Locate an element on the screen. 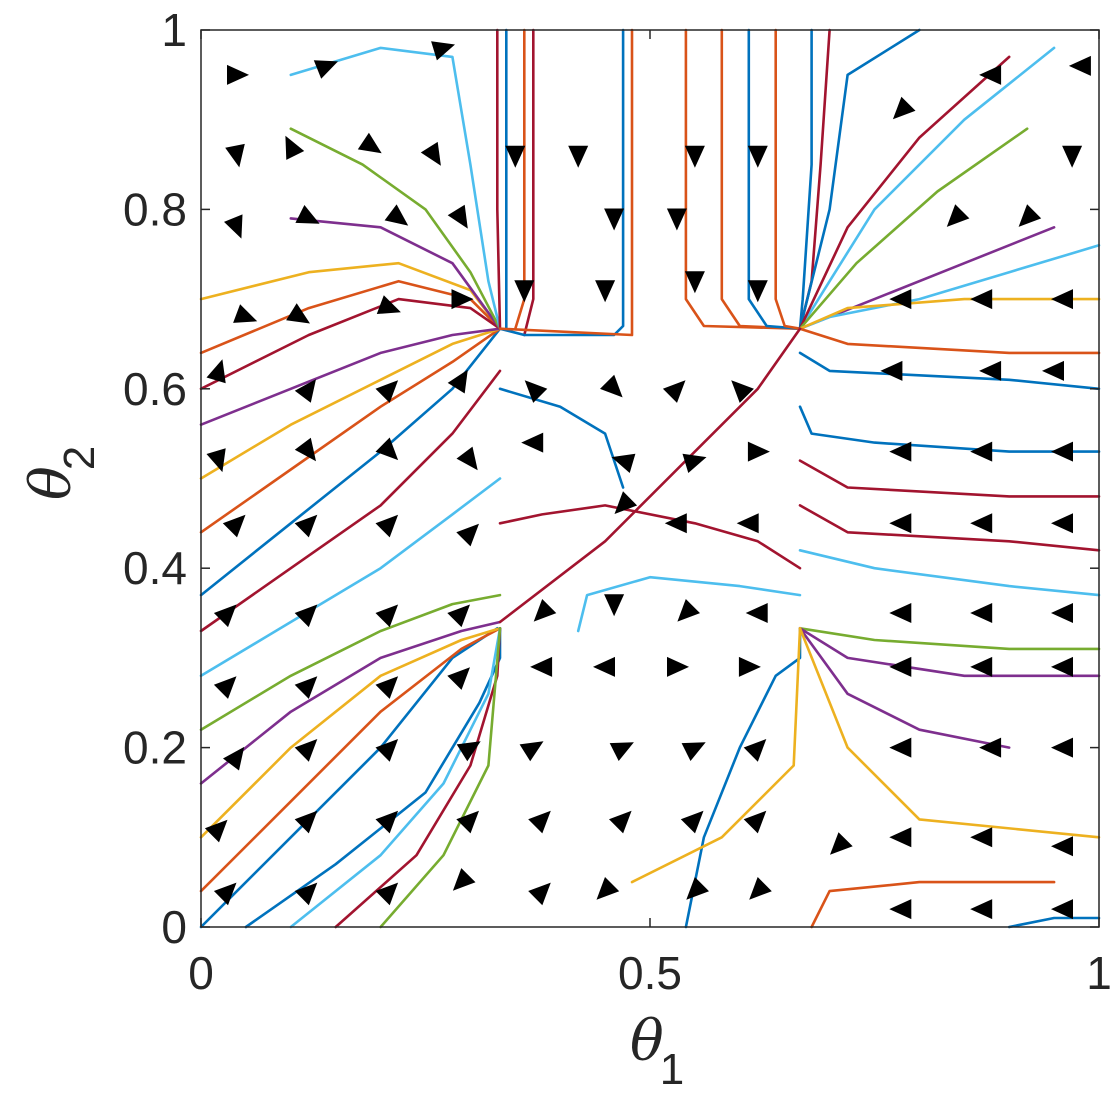  x-tick-label: 0 is located at coordinates (201, 973).